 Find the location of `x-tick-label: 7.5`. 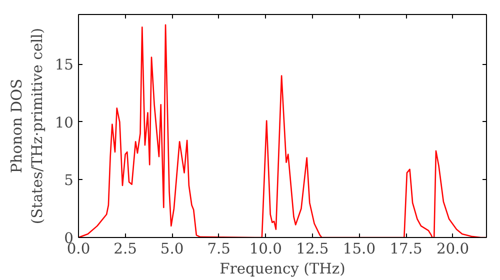

x-tick-label: 7.5 is located at coordinates (219, 249).